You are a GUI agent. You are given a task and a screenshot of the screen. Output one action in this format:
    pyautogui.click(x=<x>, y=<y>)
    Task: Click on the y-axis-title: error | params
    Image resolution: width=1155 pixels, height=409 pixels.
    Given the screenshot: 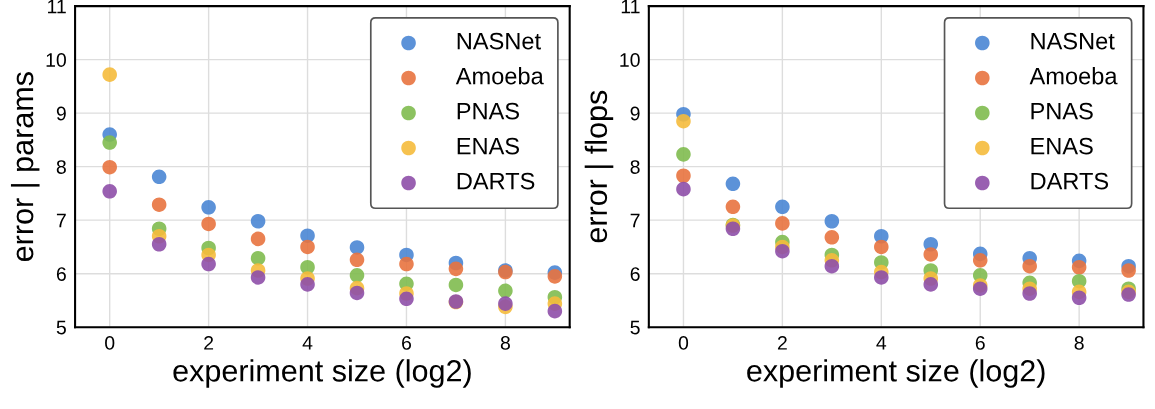 What is the action you would take?
    pyautogui.click(x=25, y=167)
    